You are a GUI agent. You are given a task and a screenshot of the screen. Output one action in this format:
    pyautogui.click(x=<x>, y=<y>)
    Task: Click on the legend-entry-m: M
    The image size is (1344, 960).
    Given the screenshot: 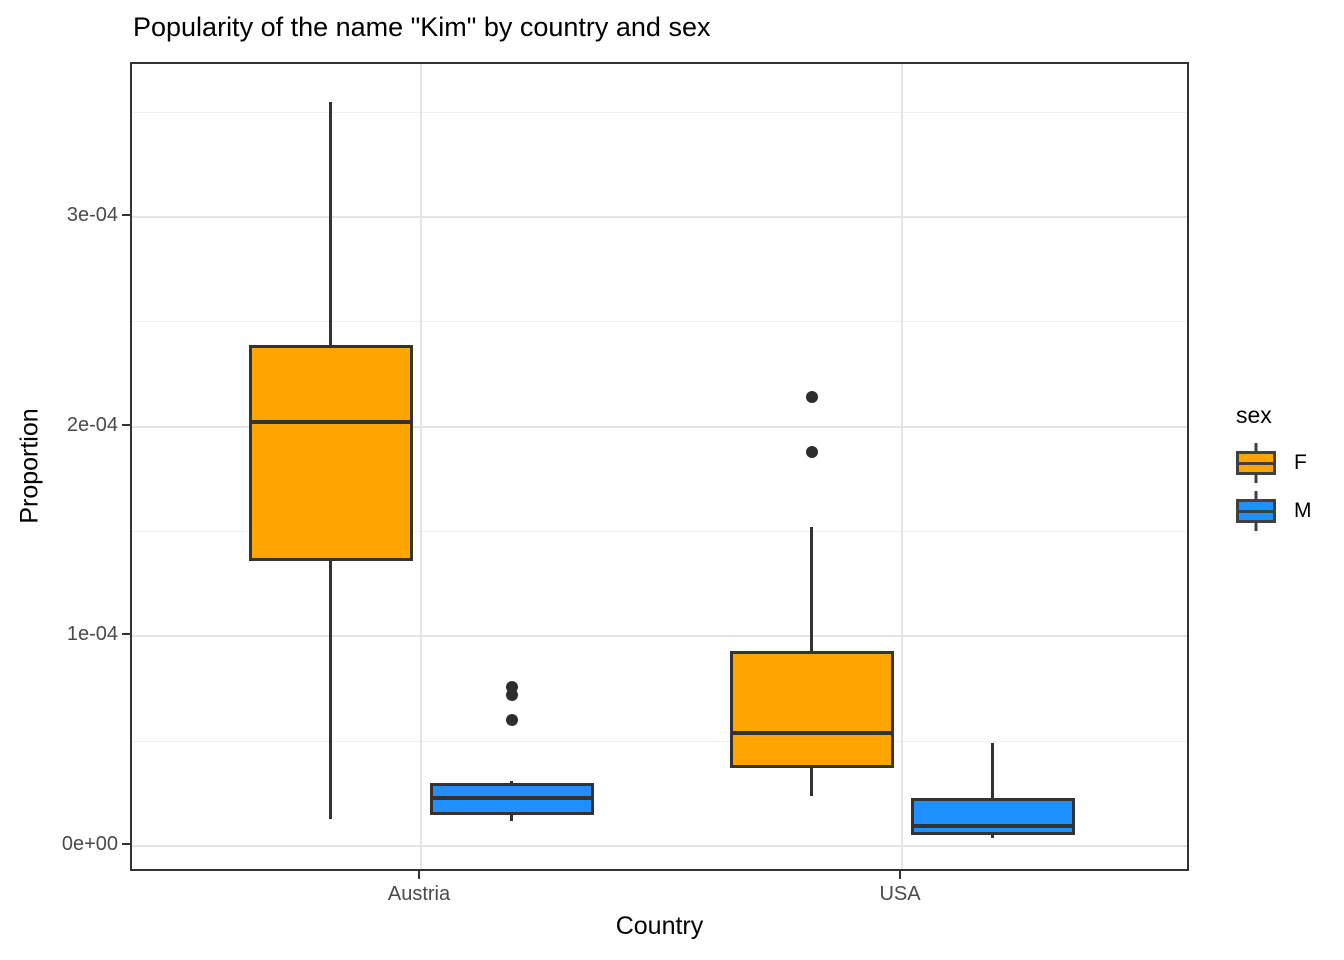 What is the action you would take?
    pyautogui.click(x=1274, y=511)
    